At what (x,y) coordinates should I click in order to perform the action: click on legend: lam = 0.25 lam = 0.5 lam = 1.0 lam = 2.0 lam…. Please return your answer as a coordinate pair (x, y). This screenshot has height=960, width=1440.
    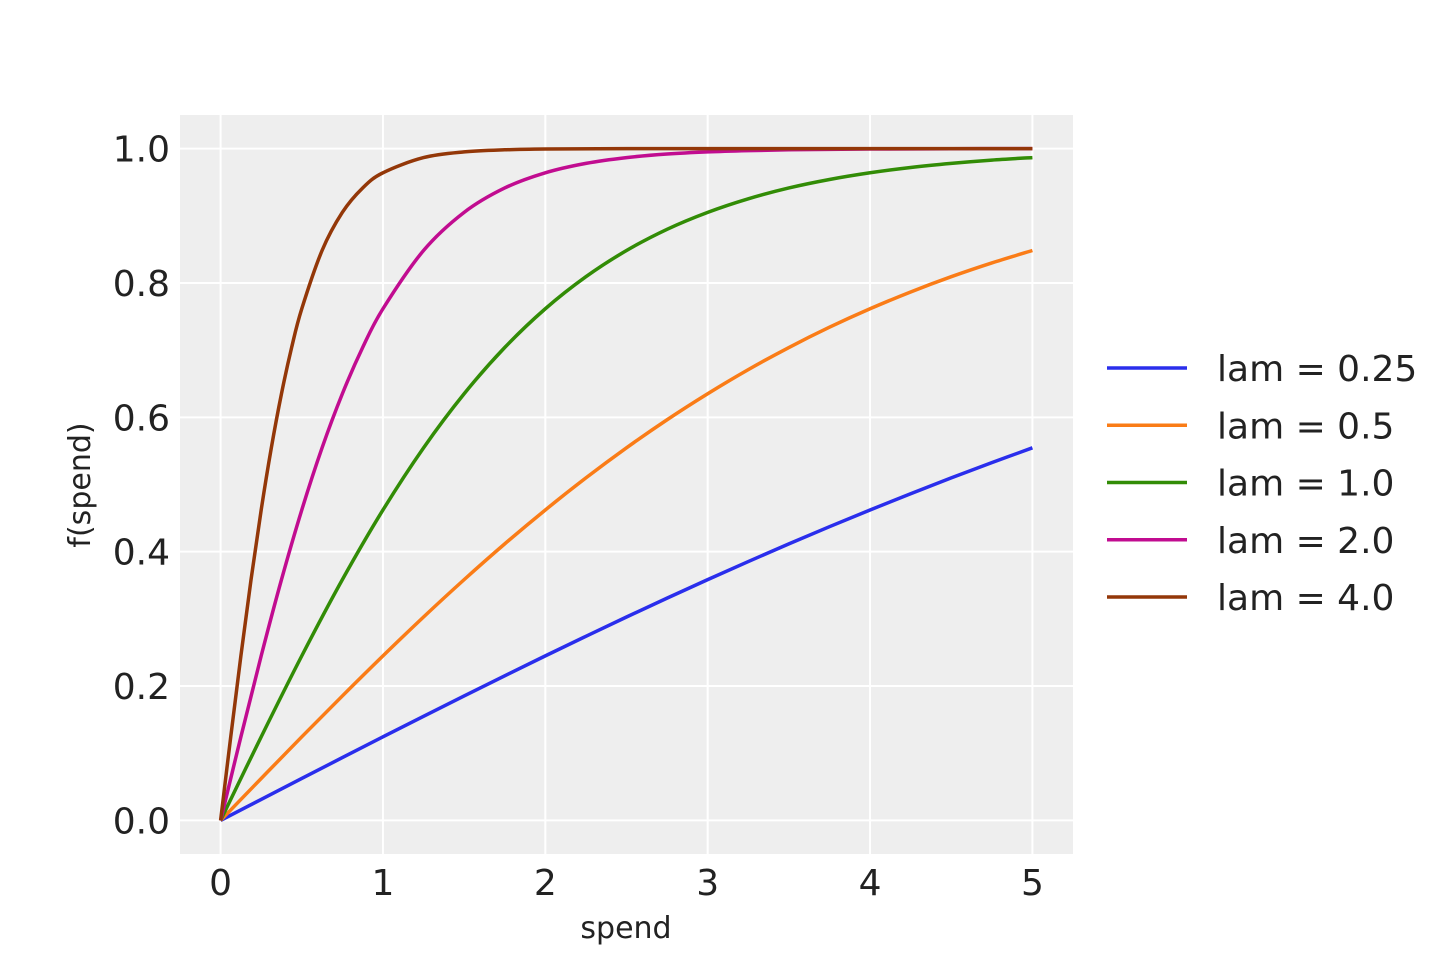
    Looking at the image, I should click on (1262, 484).